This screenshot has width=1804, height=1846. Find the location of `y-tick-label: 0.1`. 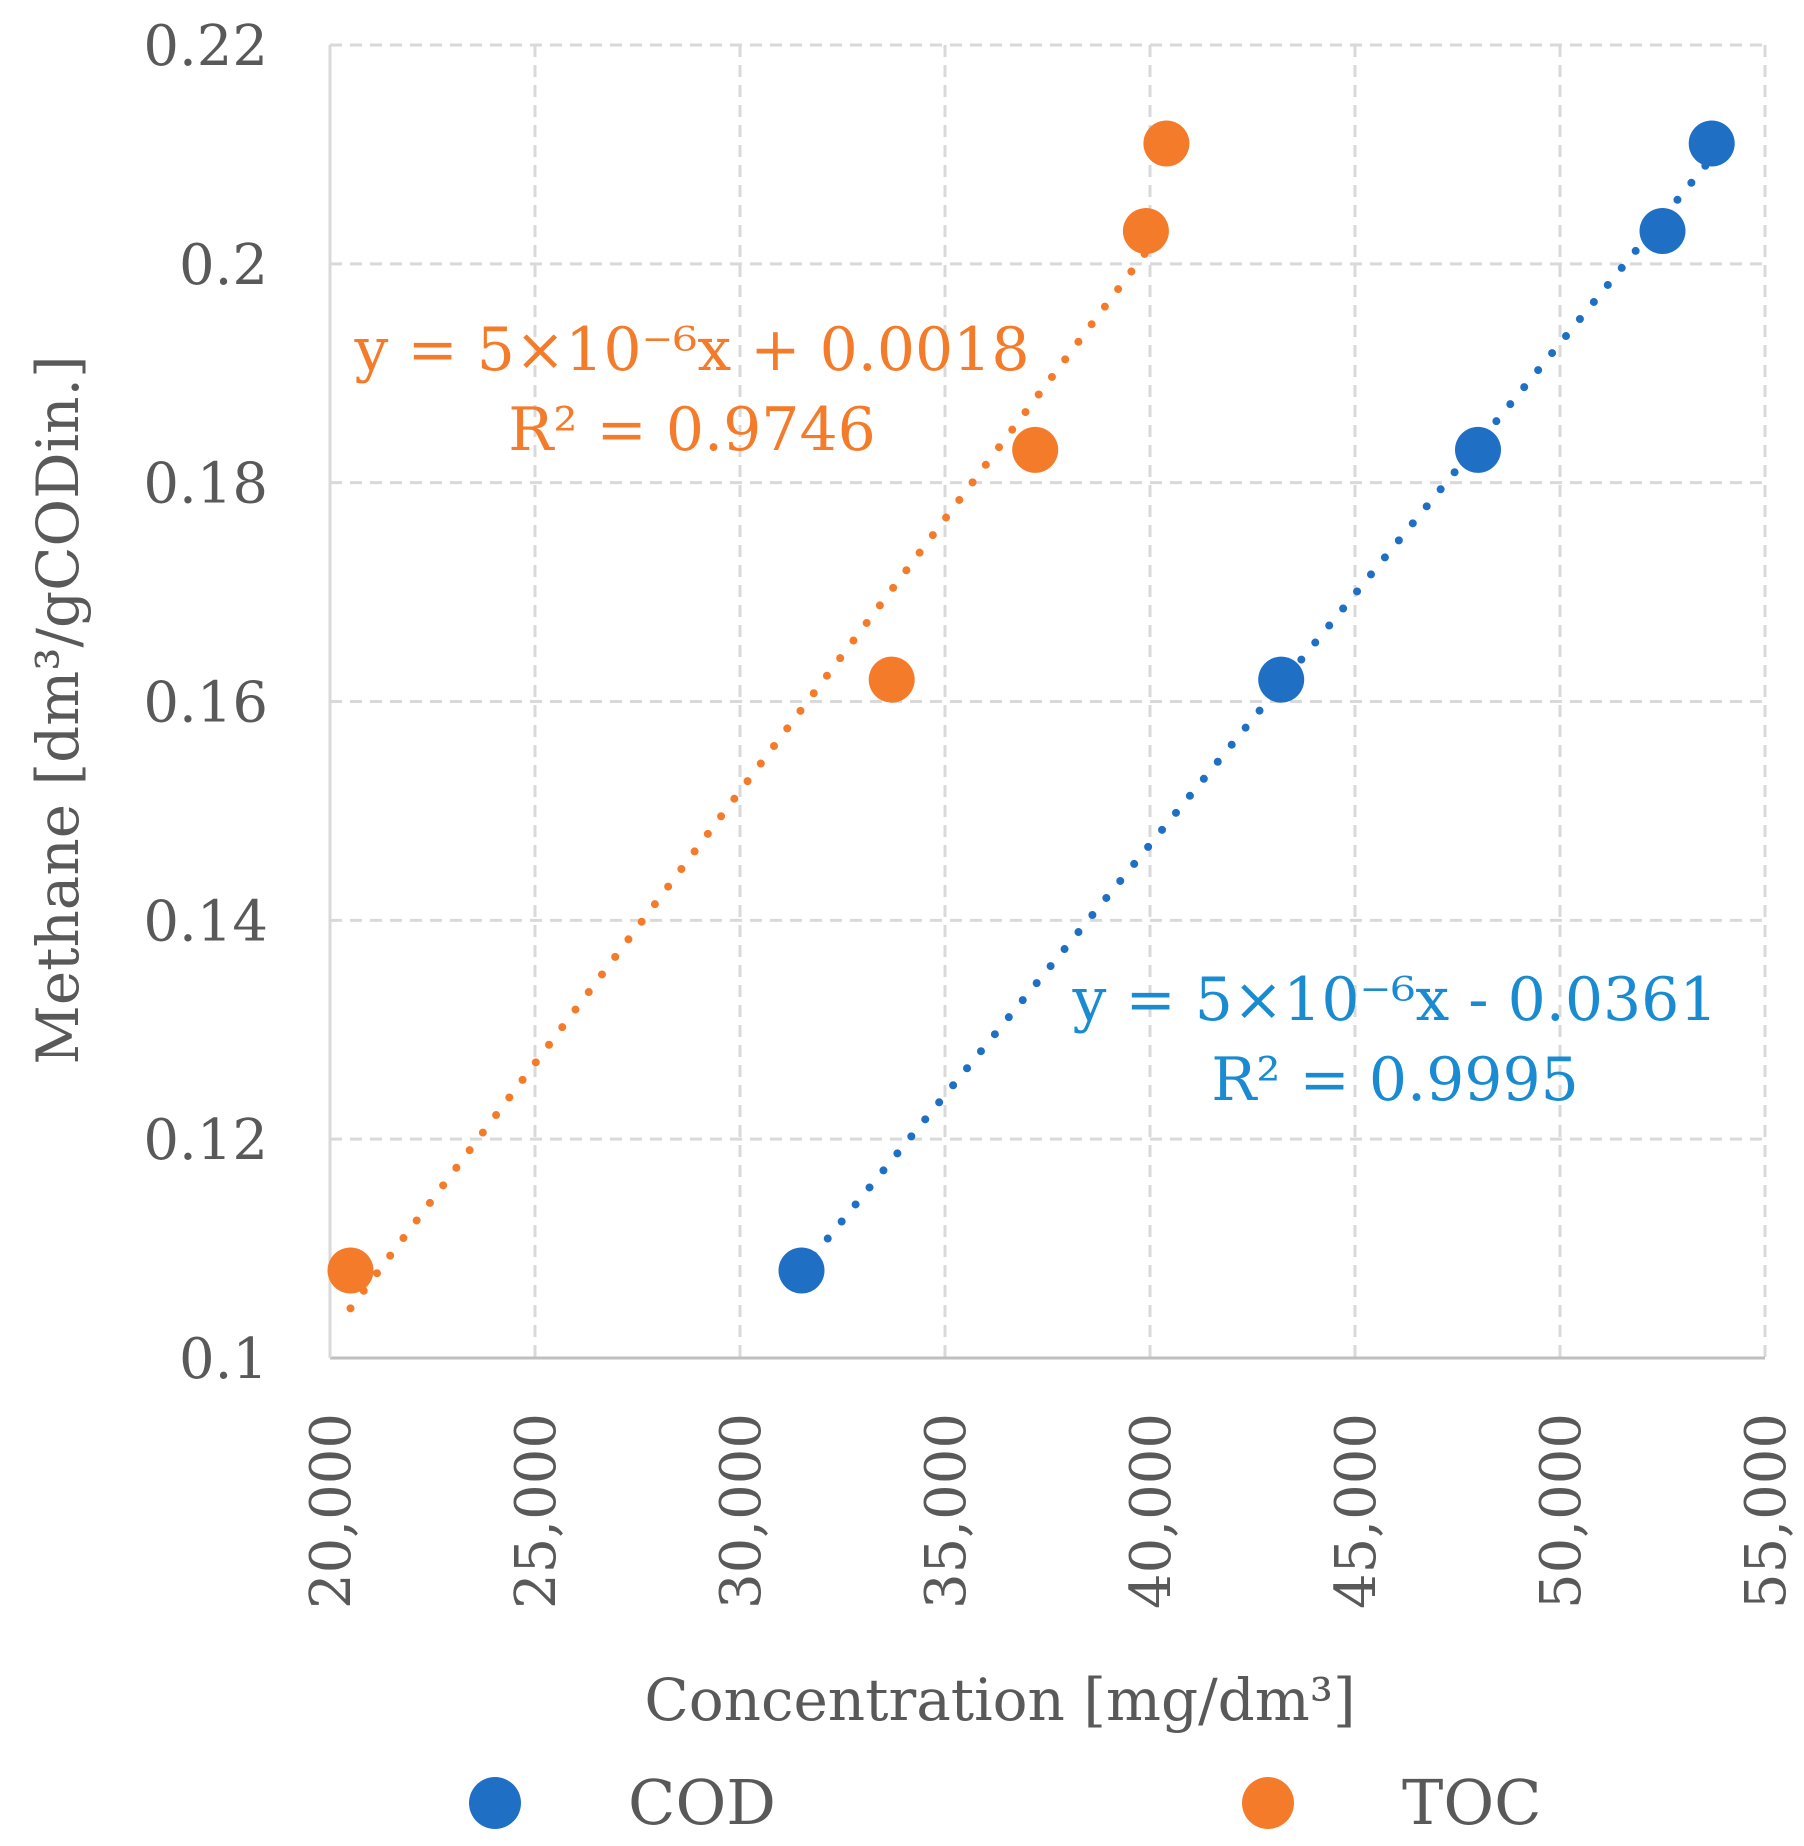

y-tick-label: 0.1 is located at coordinates (223, 1359).